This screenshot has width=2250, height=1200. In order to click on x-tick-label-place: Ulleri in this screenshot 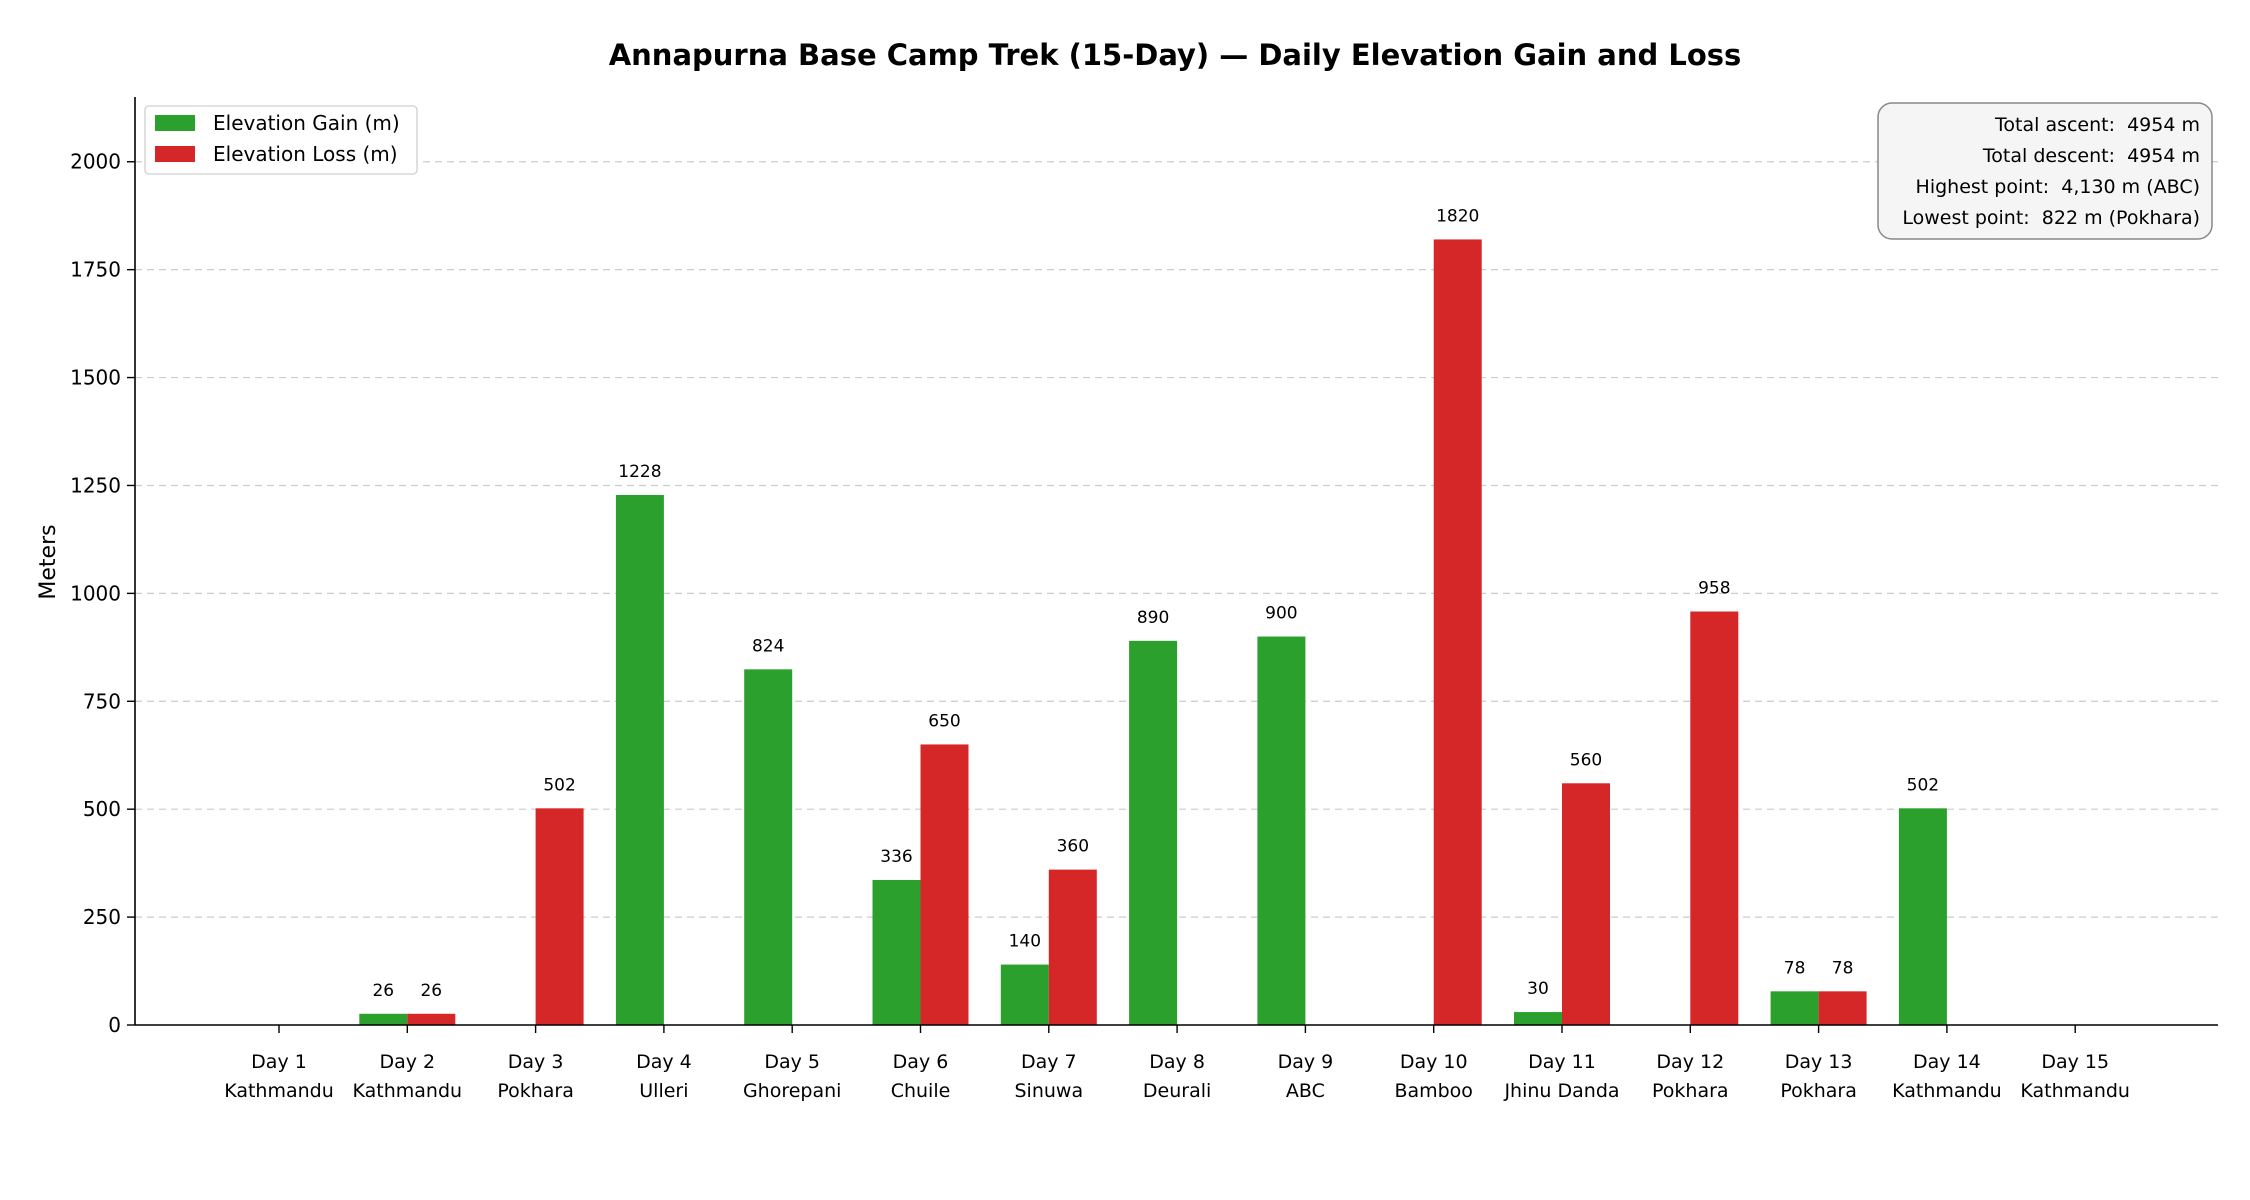, I will do `click(663, 1091)`.